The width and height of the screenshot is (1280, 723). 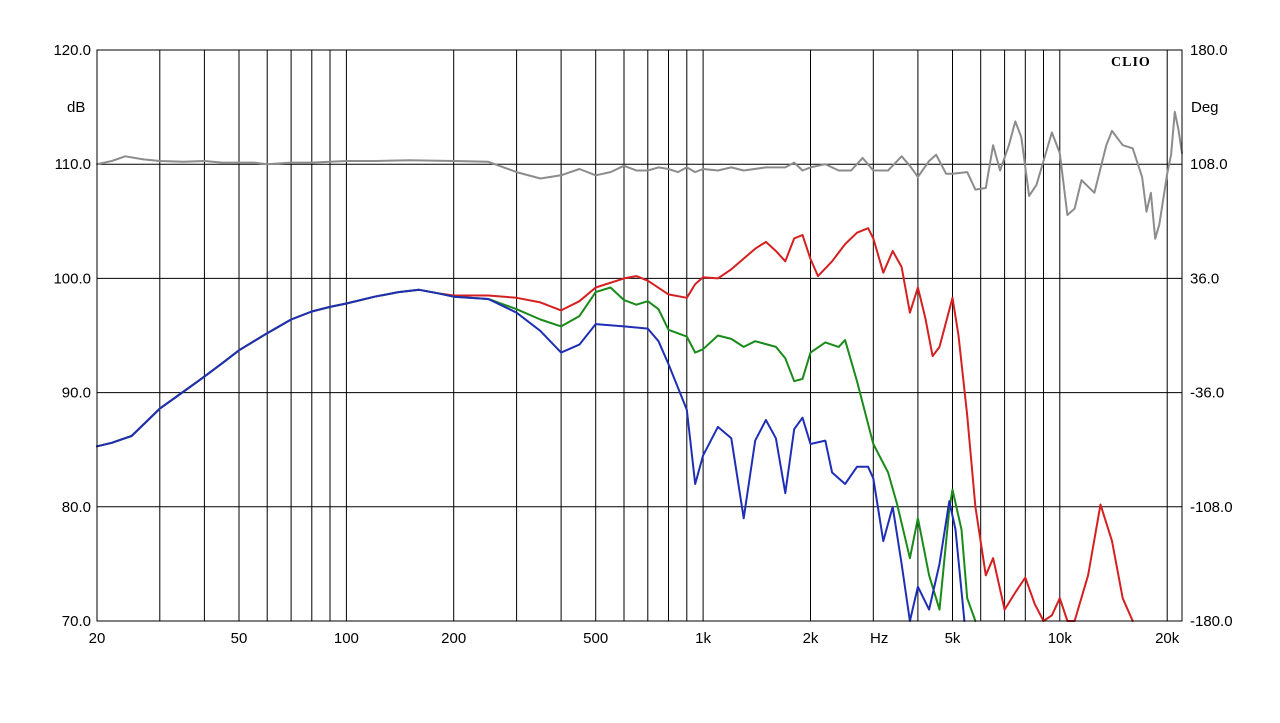 What do you see at coordinates (72, 278) in the screenshot?
I see `y-tick-label: 100.0` at bounding box center [72, 278].